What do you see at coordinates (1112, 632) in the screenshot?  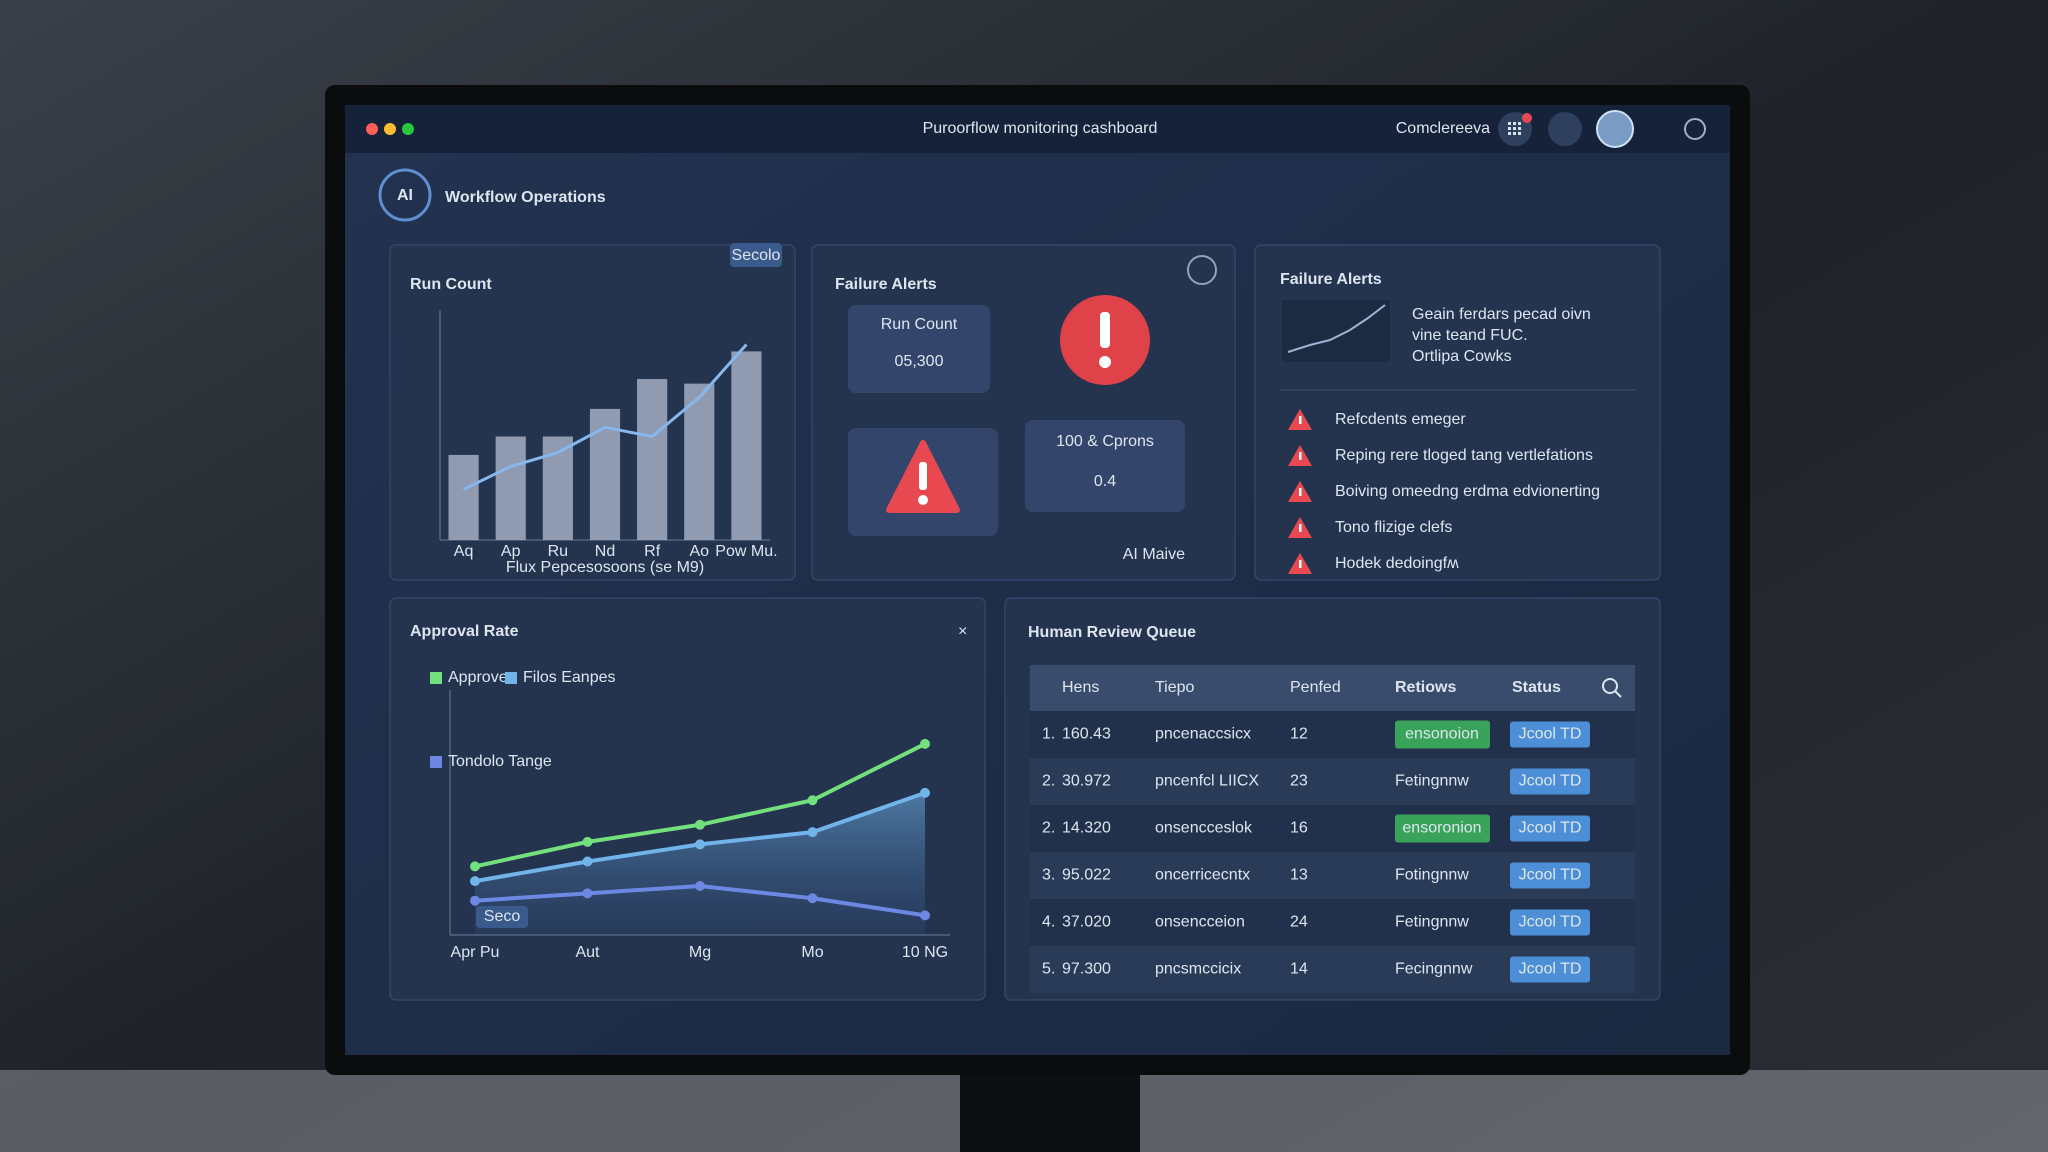 I see `panel-title: Human Review Queue` at bounding box center [1112, 632].